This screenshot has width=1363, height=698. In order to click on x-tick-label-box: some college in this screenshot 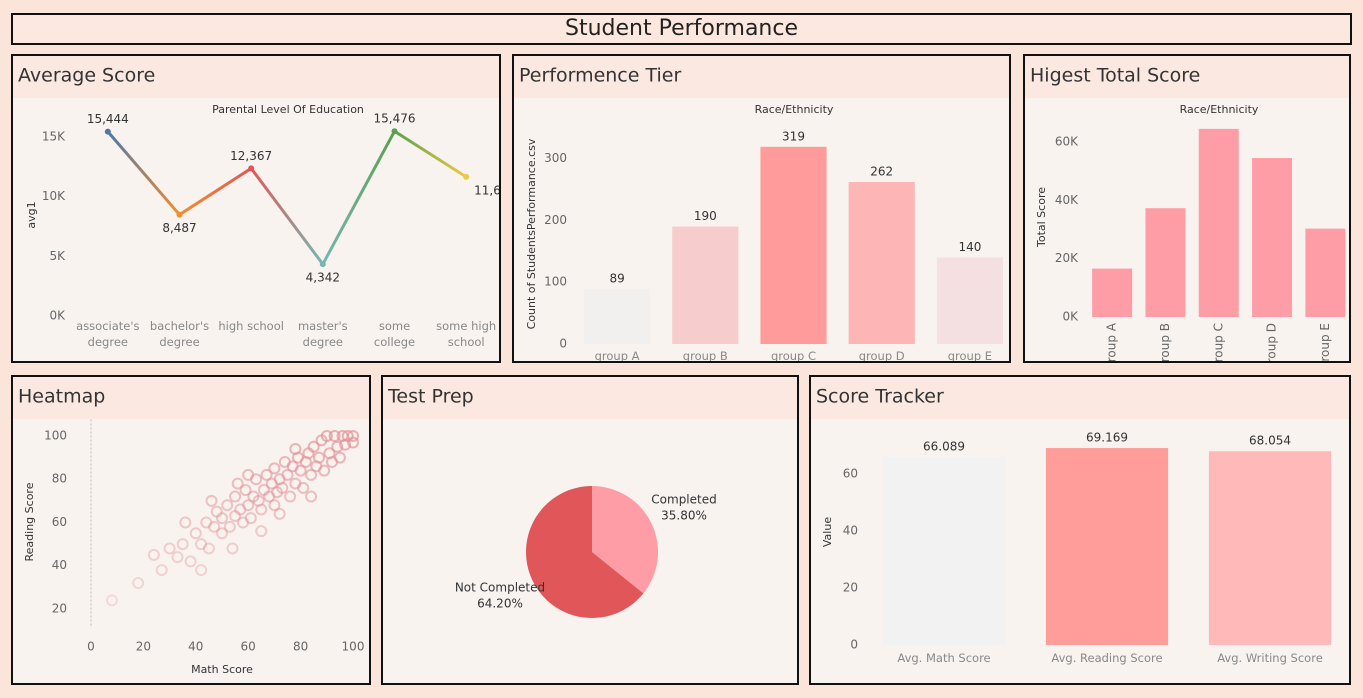, I will do `click(394, 334)`.